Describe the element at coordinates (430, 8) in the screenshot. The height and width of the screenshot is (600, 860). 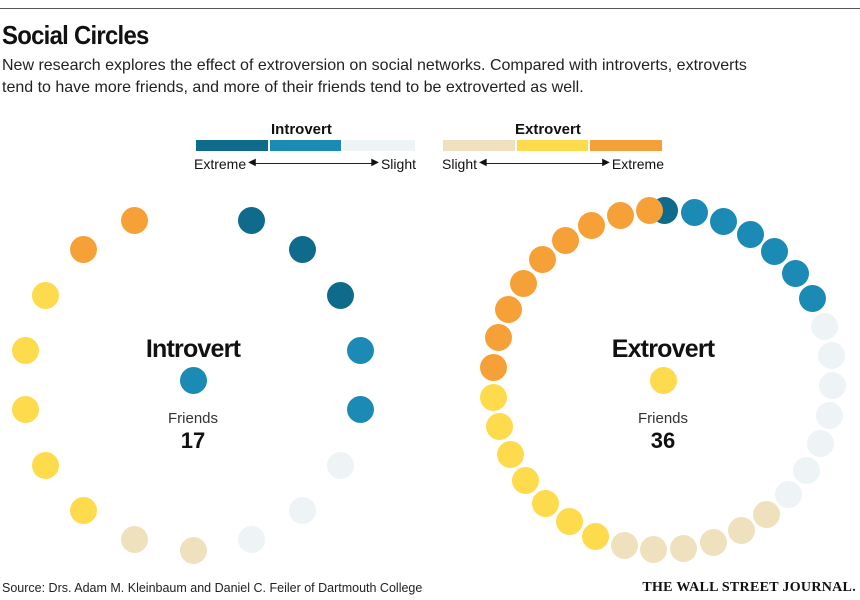
I see `top-rule` at that location.